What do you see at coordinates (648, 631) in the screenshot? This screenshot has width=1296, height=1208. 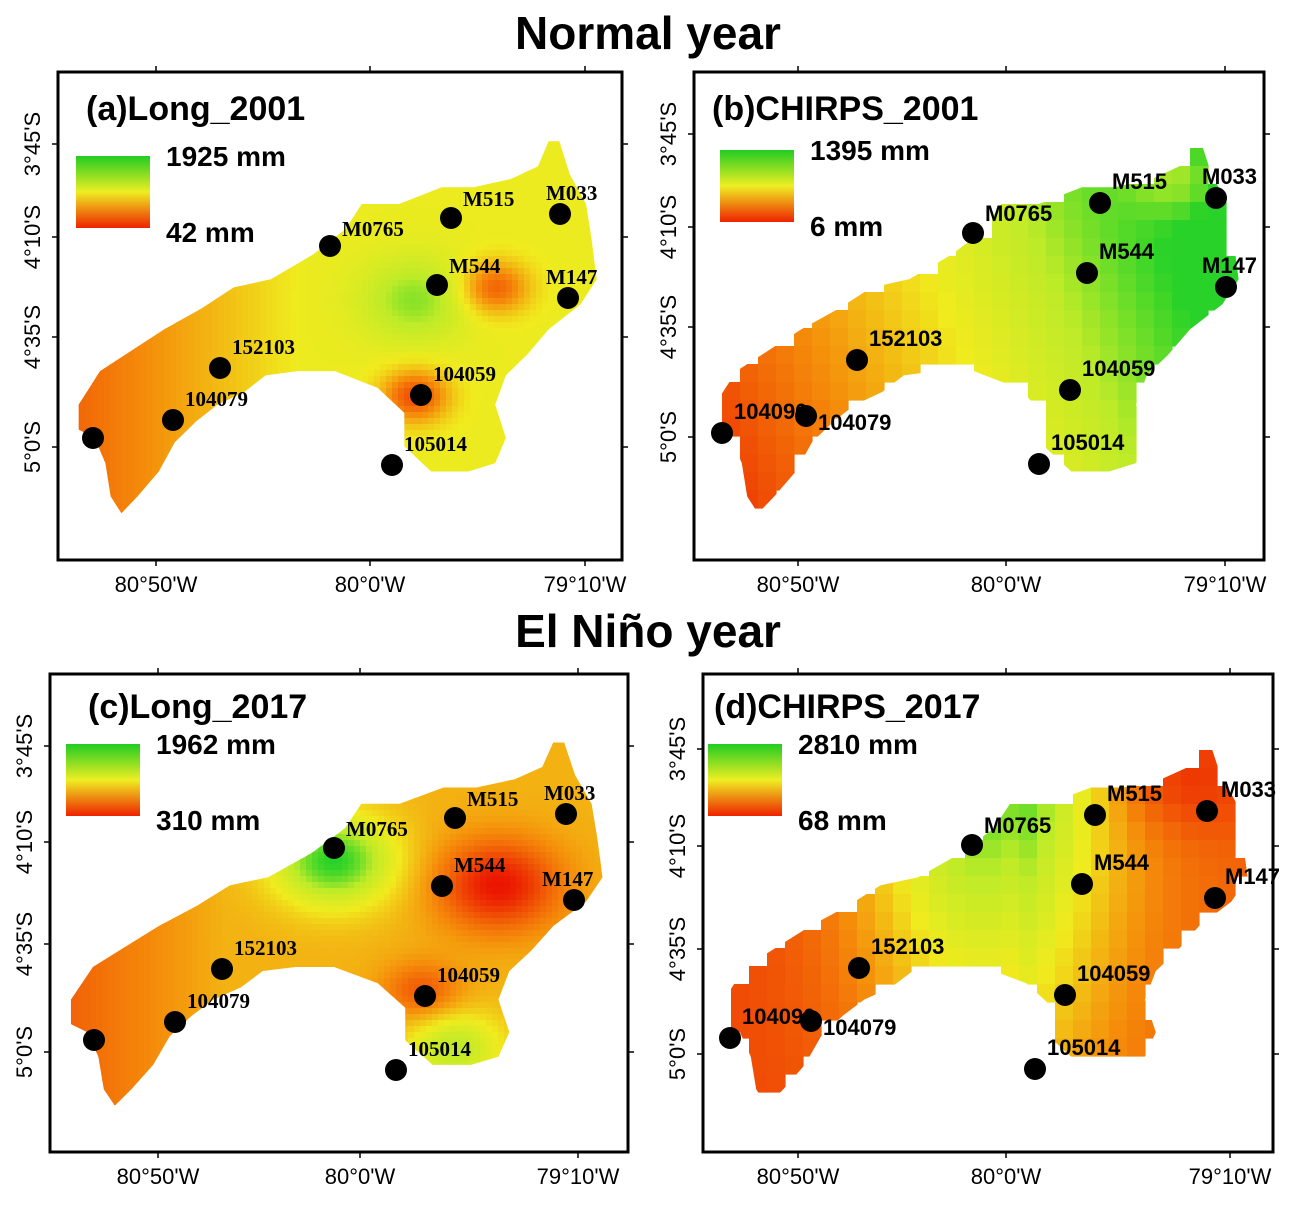 I see `elnino-year-title: El Niño year` at bounding box center [648, 631].